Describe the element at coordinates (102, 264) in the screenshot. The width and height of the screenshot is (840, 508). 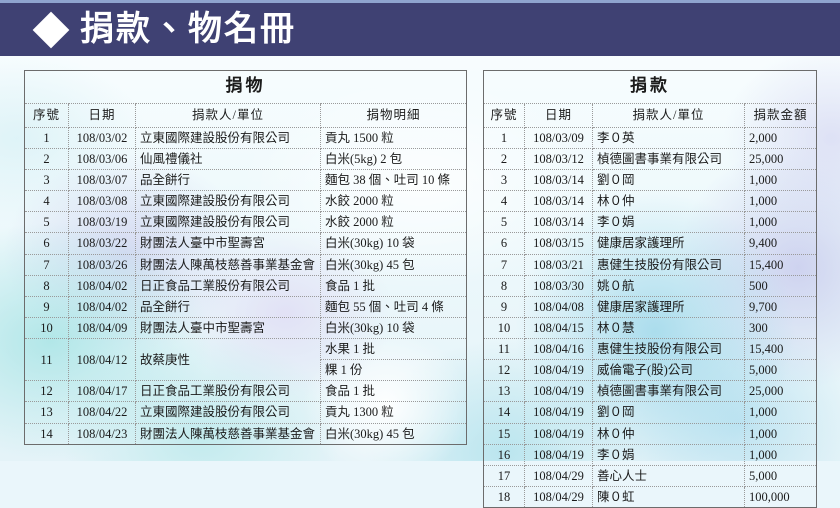
I see `cell-date: 108/03/26` at that location.